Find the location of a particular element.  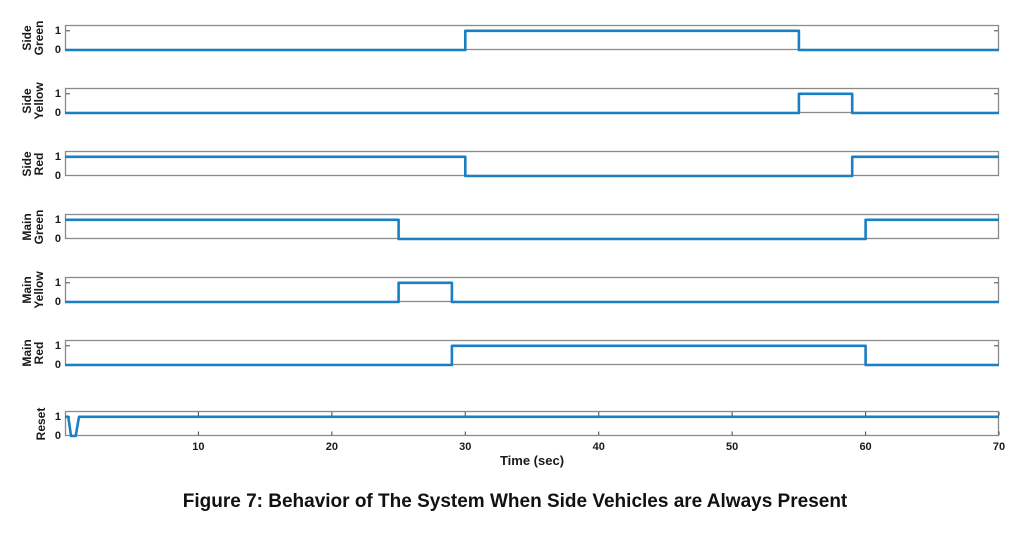

subplot-side-red is located at coordinates (532, 164).